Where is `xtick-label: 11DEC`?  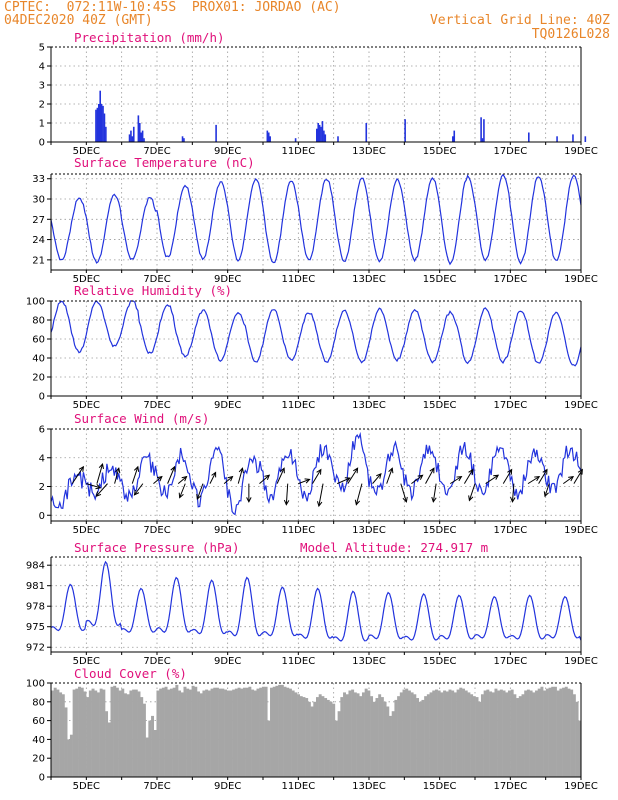 xtick-label: 11DEC is located at coordinates (298, 151).